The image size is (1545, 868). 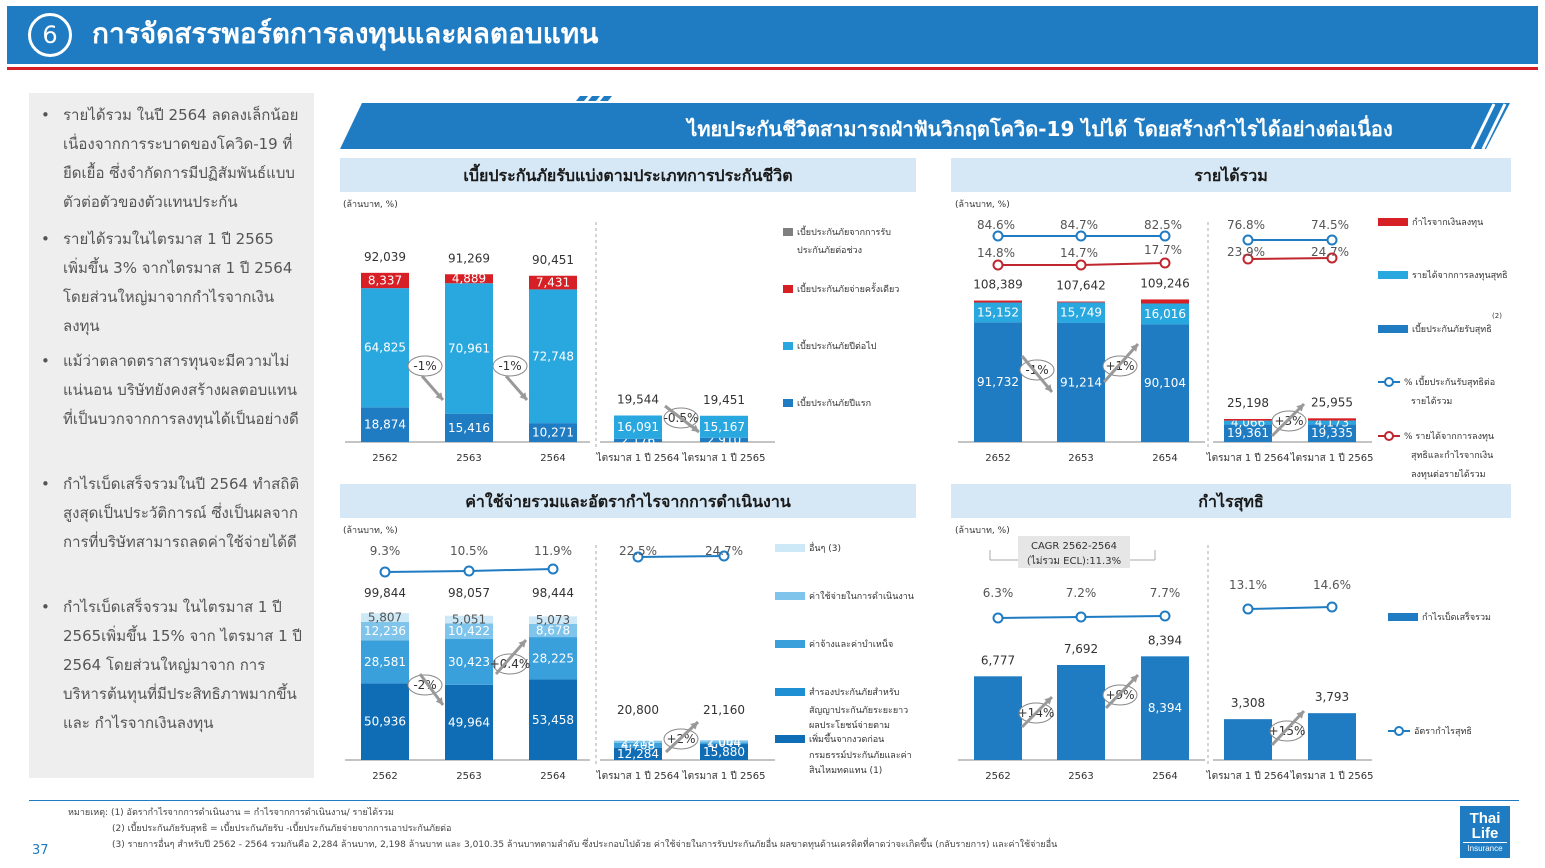 I want to click on ratio-label: 11.9%, so click(x=553, y=551).